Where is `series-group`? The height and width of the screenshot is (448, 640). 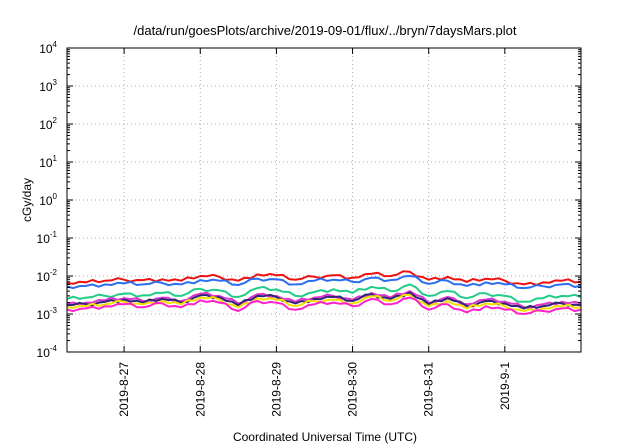
series-group is located at coordinates (324, 292).